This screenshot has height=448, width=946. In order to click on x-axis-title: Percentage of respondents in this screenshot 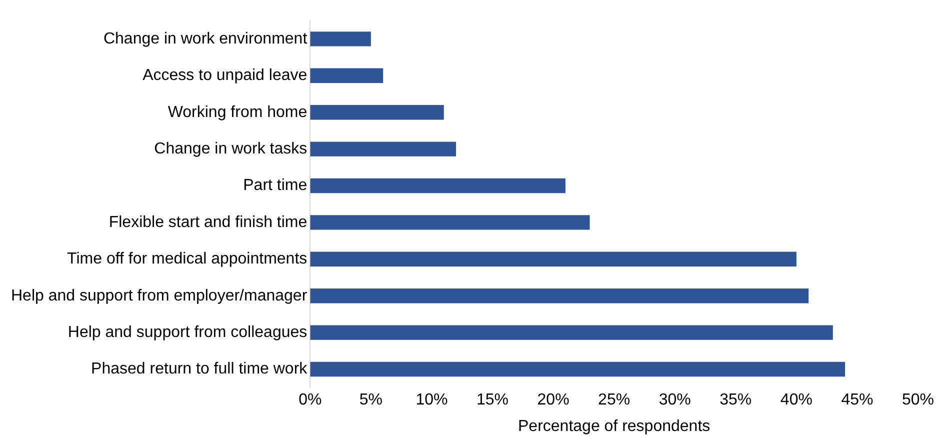, I will do `click(614, 426)`.